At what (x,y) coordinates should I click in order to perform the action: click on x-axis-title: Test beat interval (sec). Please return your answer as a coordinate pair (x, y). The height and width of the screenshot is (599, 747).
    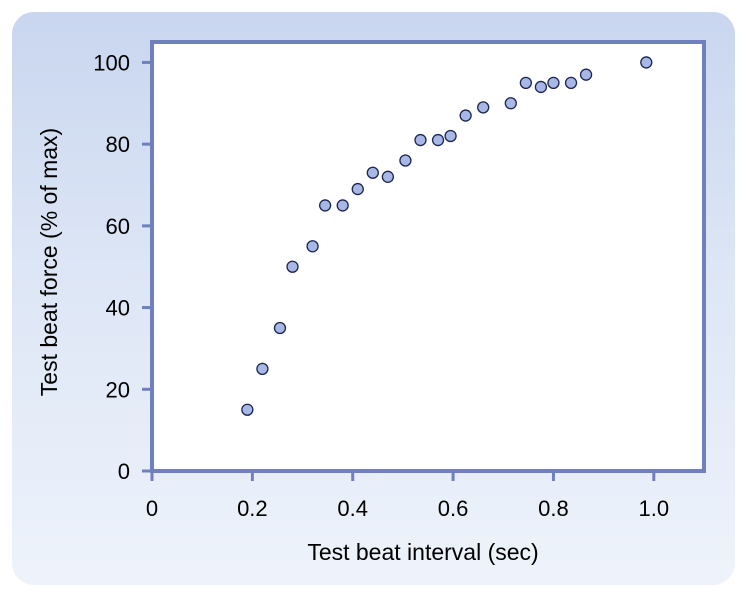
    Looking at the image, I should click on (422, 552).